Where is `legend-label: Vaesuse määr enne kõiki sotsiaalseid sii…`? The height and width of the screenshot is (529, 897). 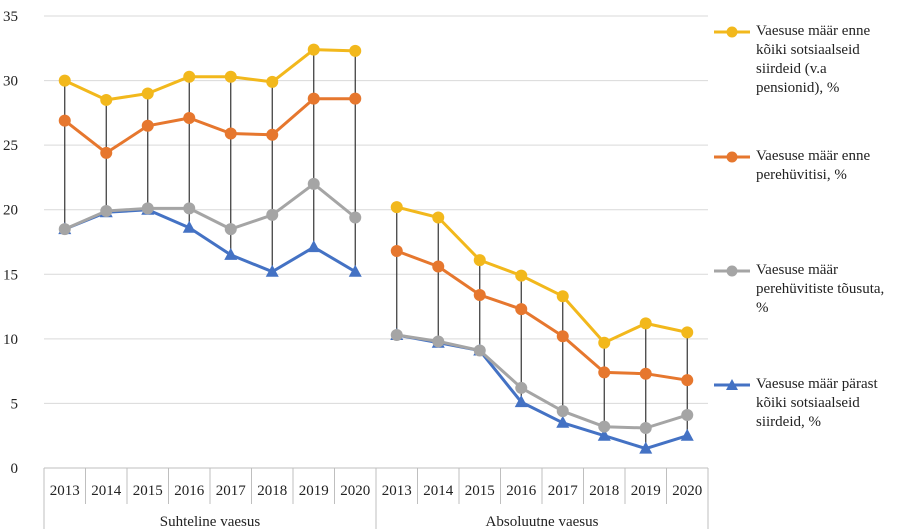 legend-label: Vaesuse määr enne kõiki sotsiaalseid sii… is located at coordinates (813, 59).